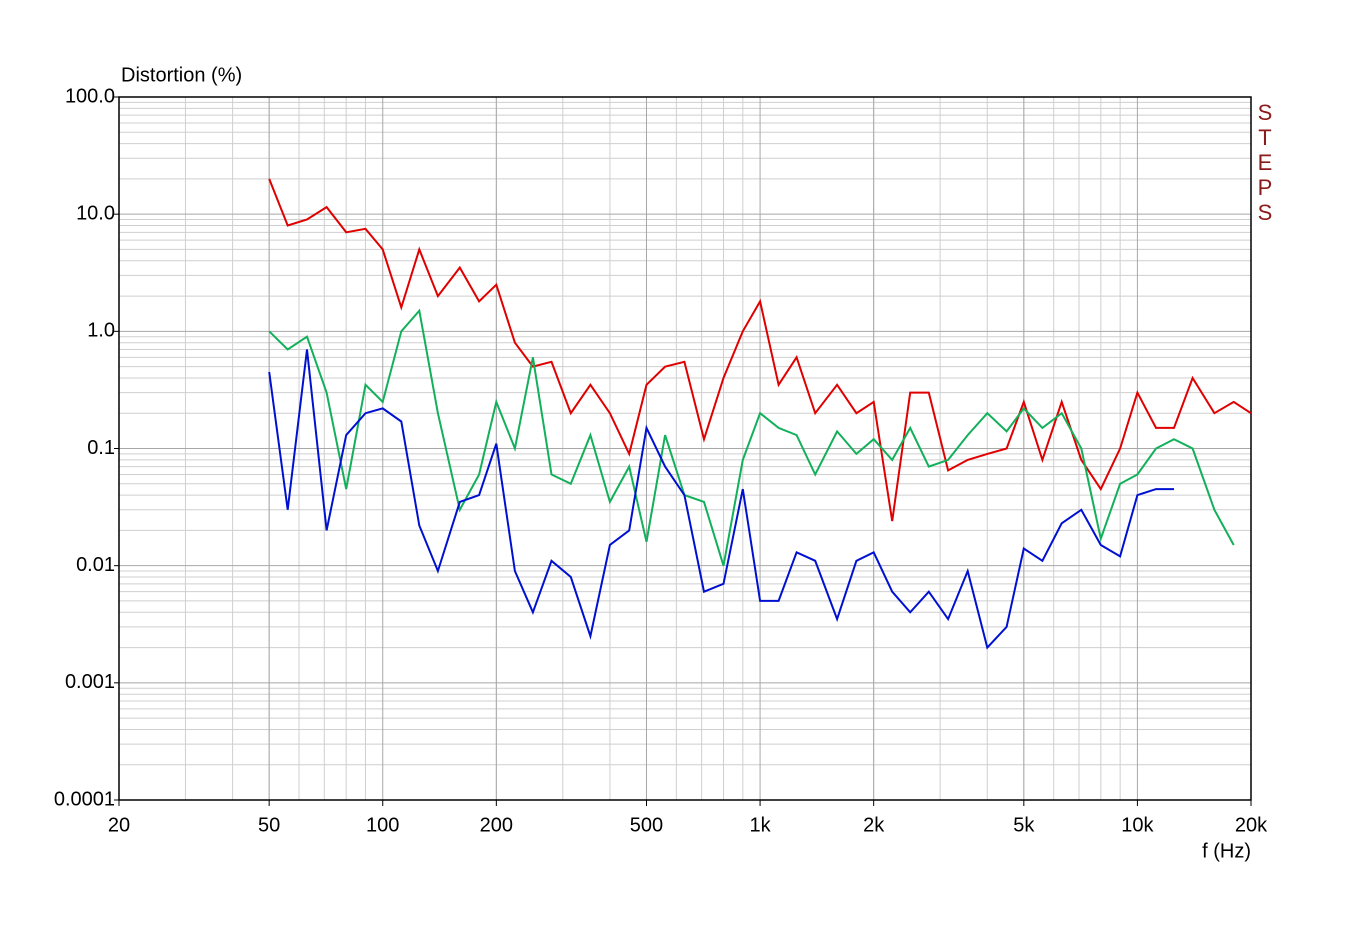  What do you see at coordinates (646, 825) in the screenshot?
I see `x-tick-label: 500` at bounding box center [646, 825].